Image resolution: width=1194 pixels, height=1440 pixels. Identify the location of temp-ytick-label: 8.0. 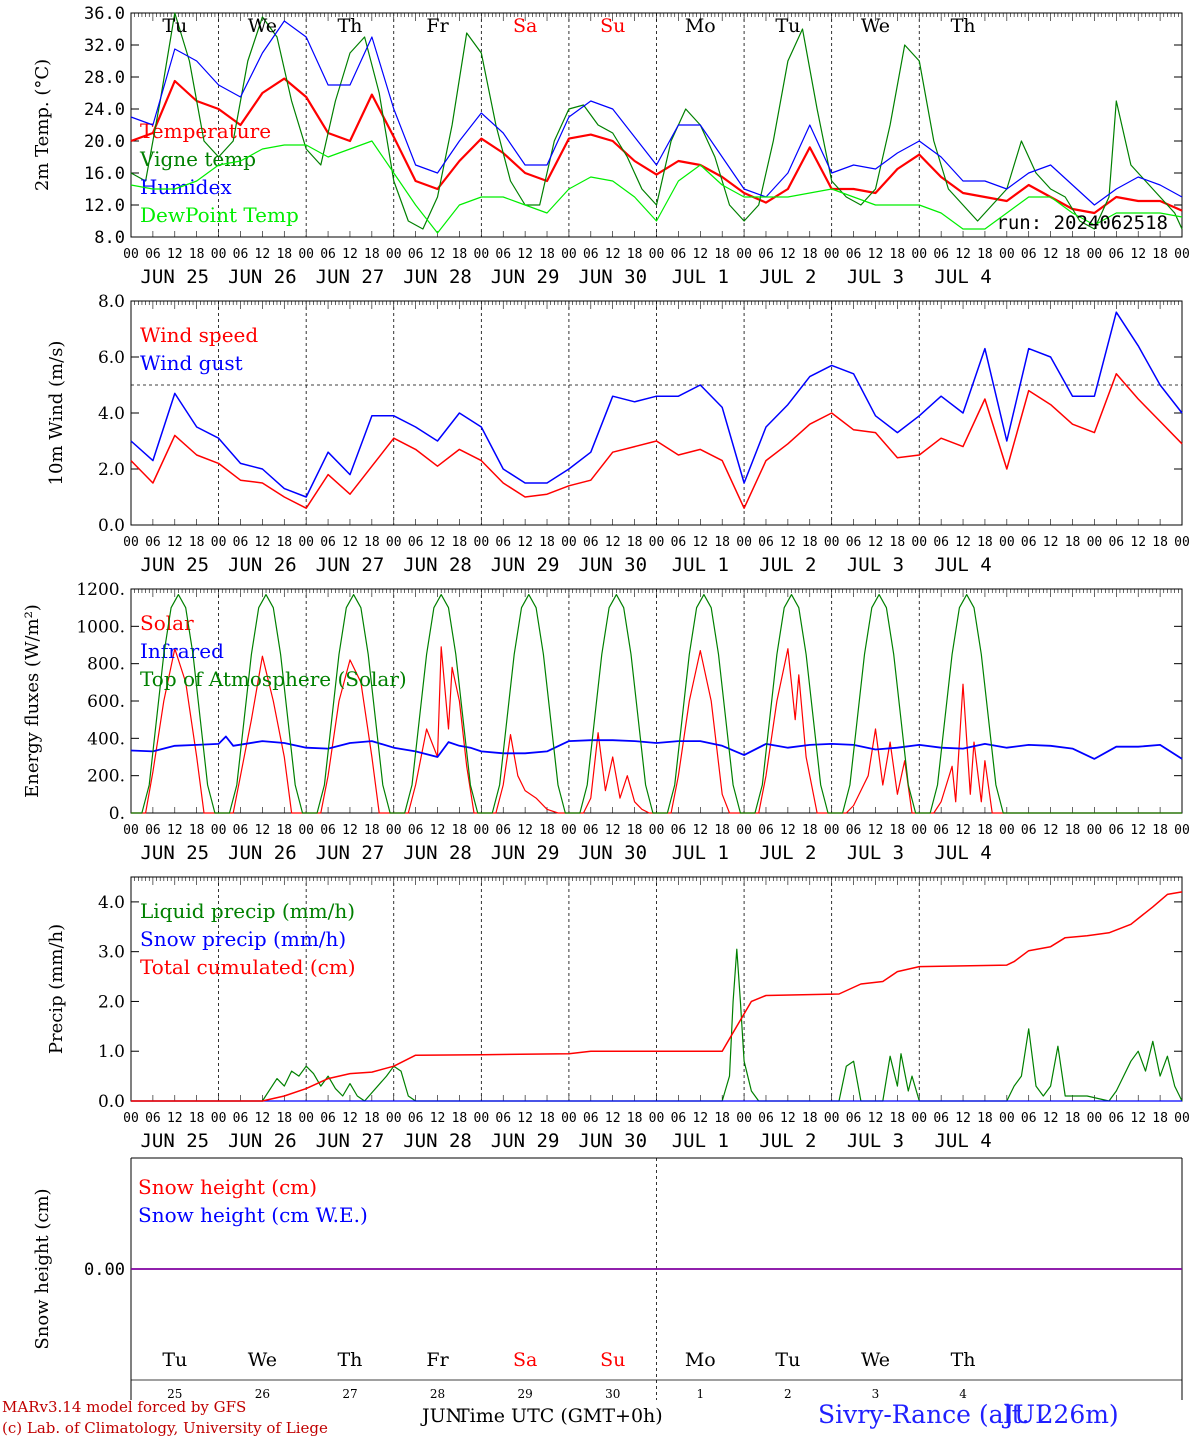
(109, 238).